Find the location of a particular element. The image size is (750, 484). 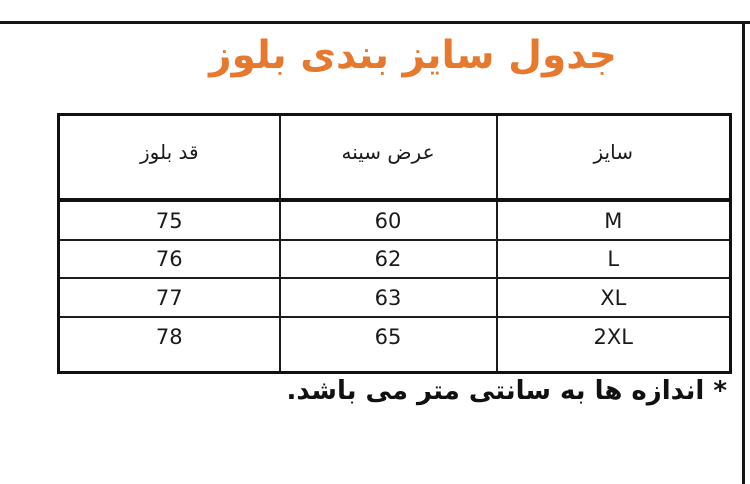

cell-chest-width: 62 is located at coordinates (388, 259).